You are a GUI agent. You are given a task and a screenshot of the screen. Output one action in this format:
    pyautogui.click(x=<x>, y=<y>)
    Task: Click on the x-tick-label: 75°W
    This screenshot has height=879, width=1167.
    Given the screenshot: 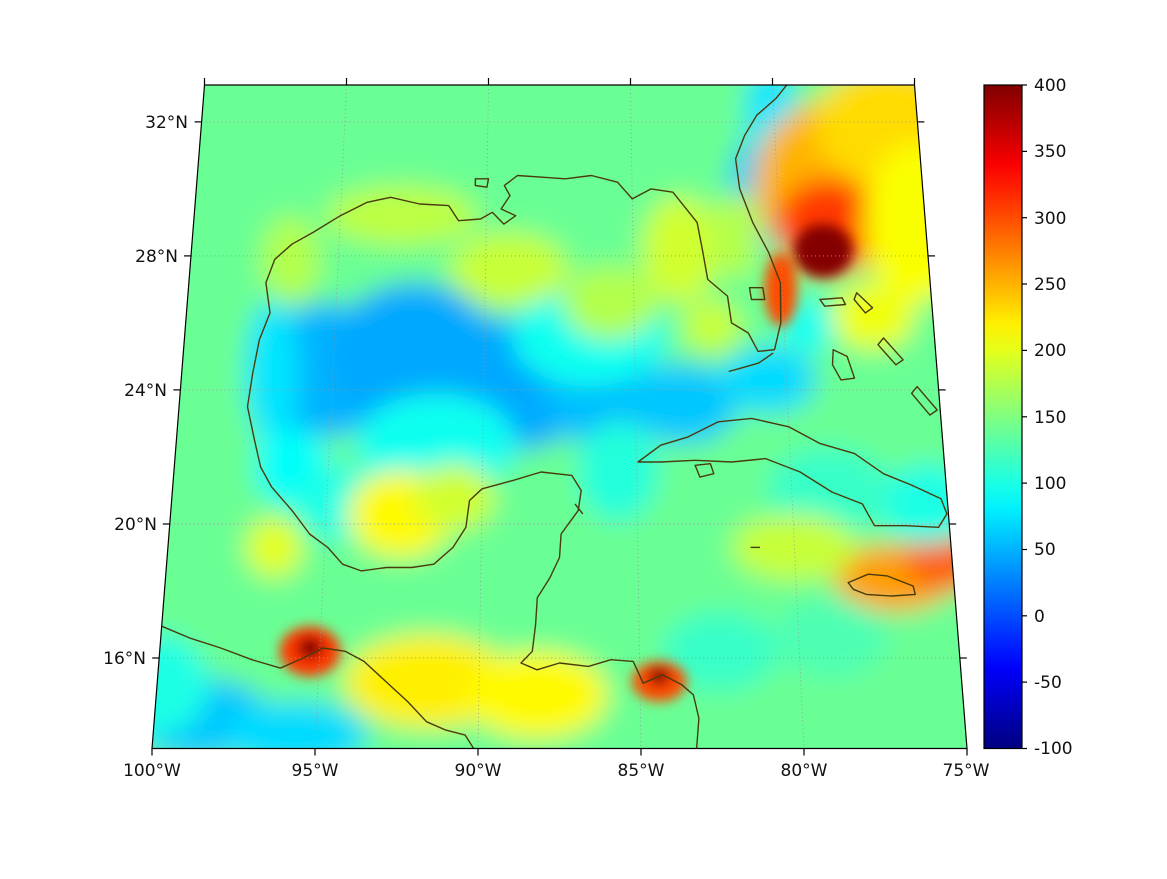 What is the action you would take?
    pyautogui.click(x=966, y=771)
    